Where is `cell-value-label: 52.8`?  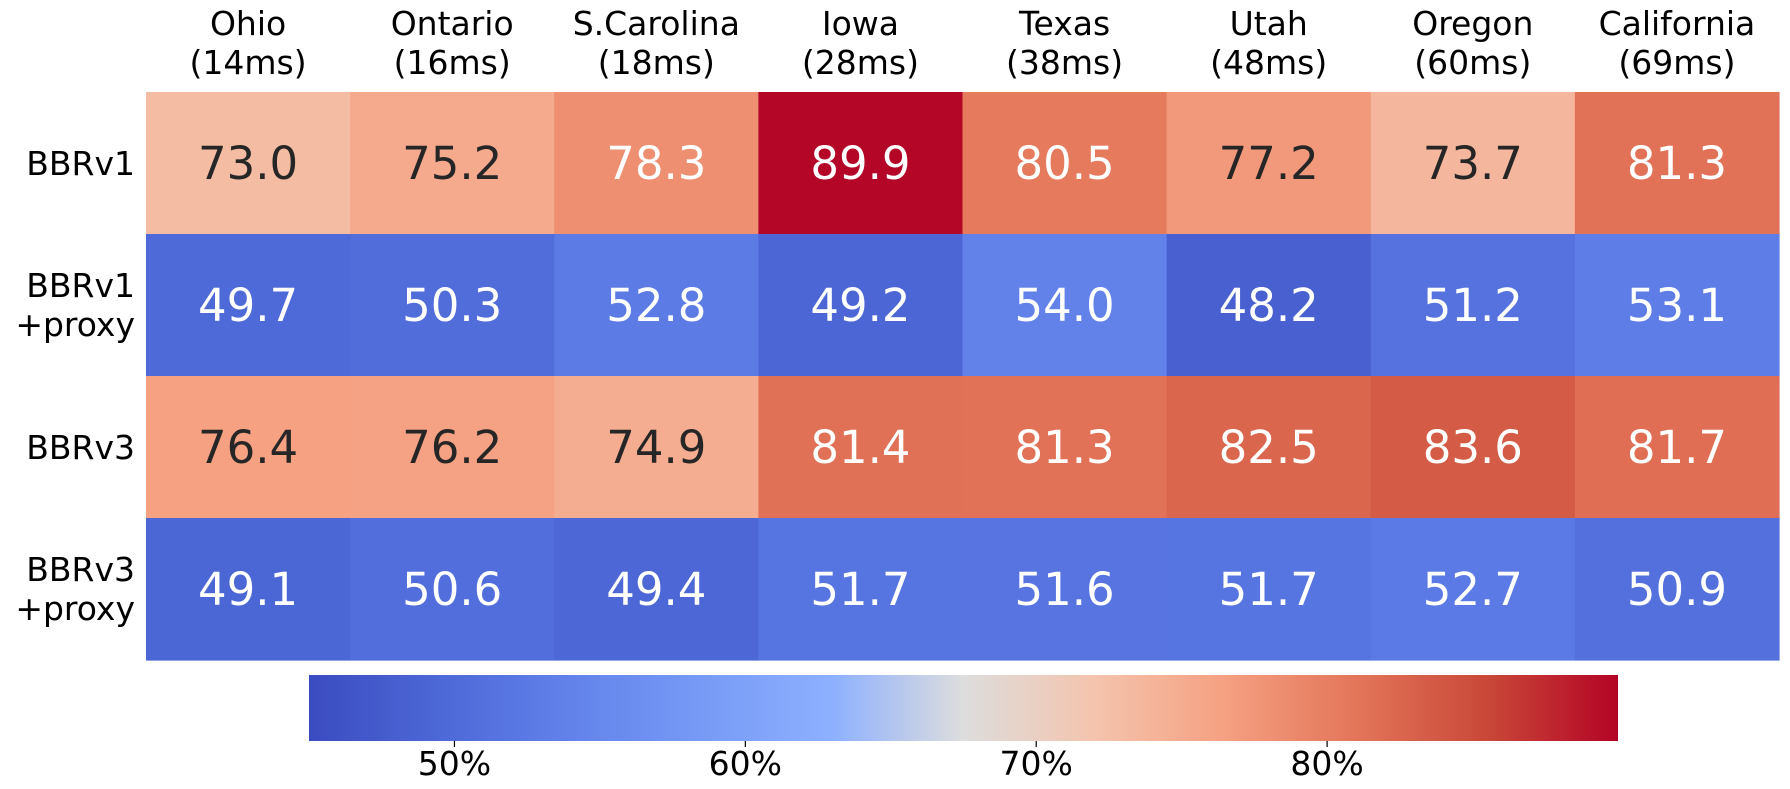 cell-value-label: 52.8 is located at coordinates (656, 305).